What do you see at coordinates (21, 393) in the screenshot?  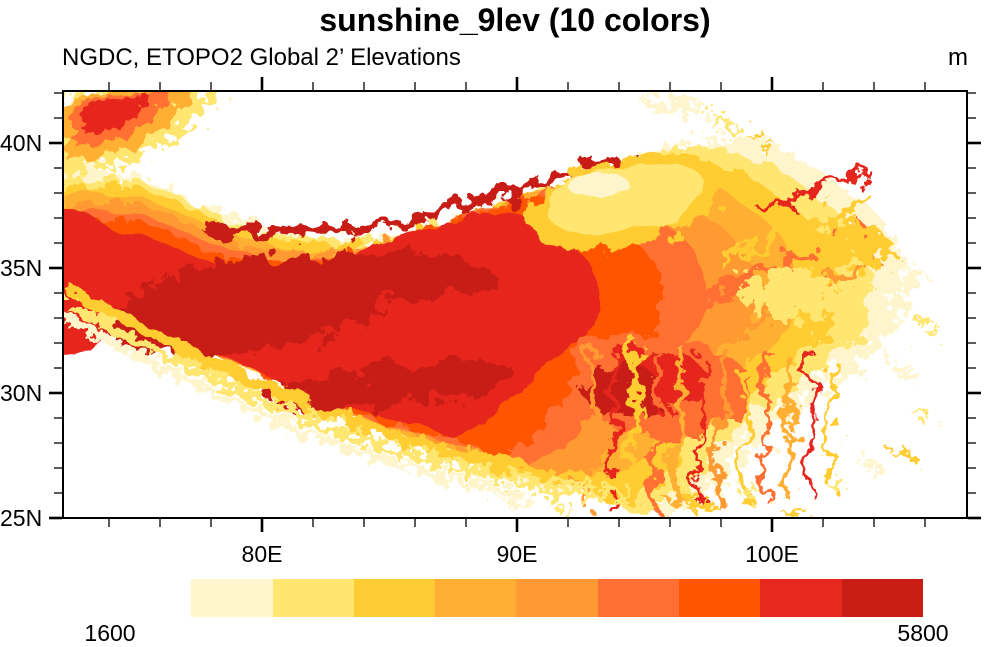 I see `y-tick-label-30n: 30N` at bounding box center [21, 393].